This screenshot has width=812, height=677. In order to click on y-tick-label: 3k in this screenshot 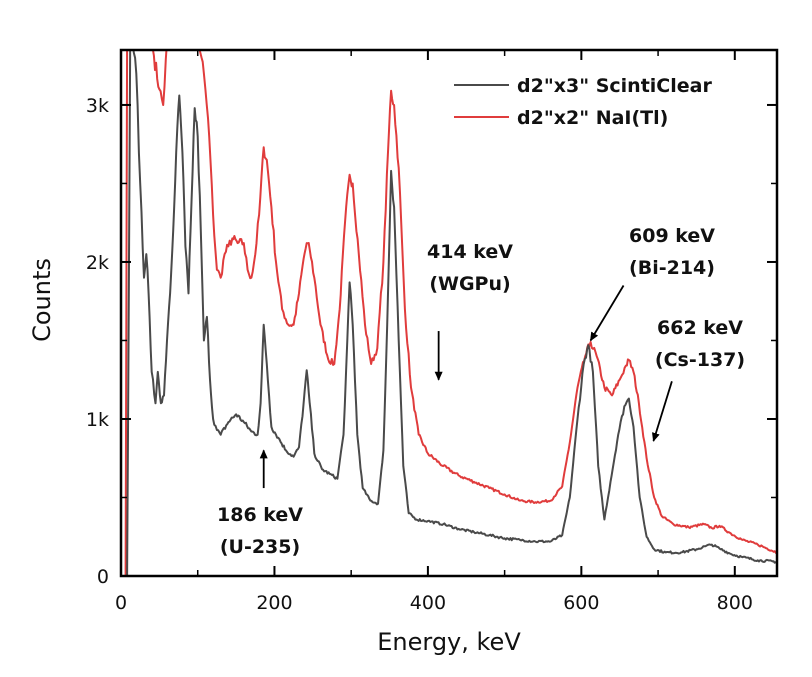, I will do `click(97, 106)`.